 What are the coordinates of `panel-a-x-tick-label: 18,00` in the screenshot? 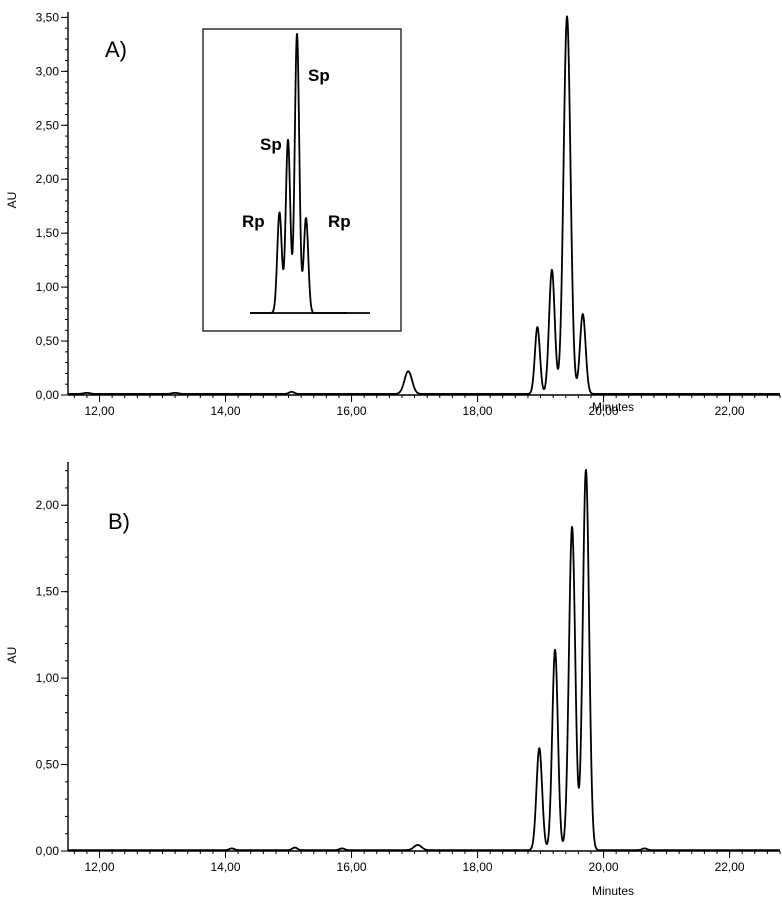 It's located at (478, 411).